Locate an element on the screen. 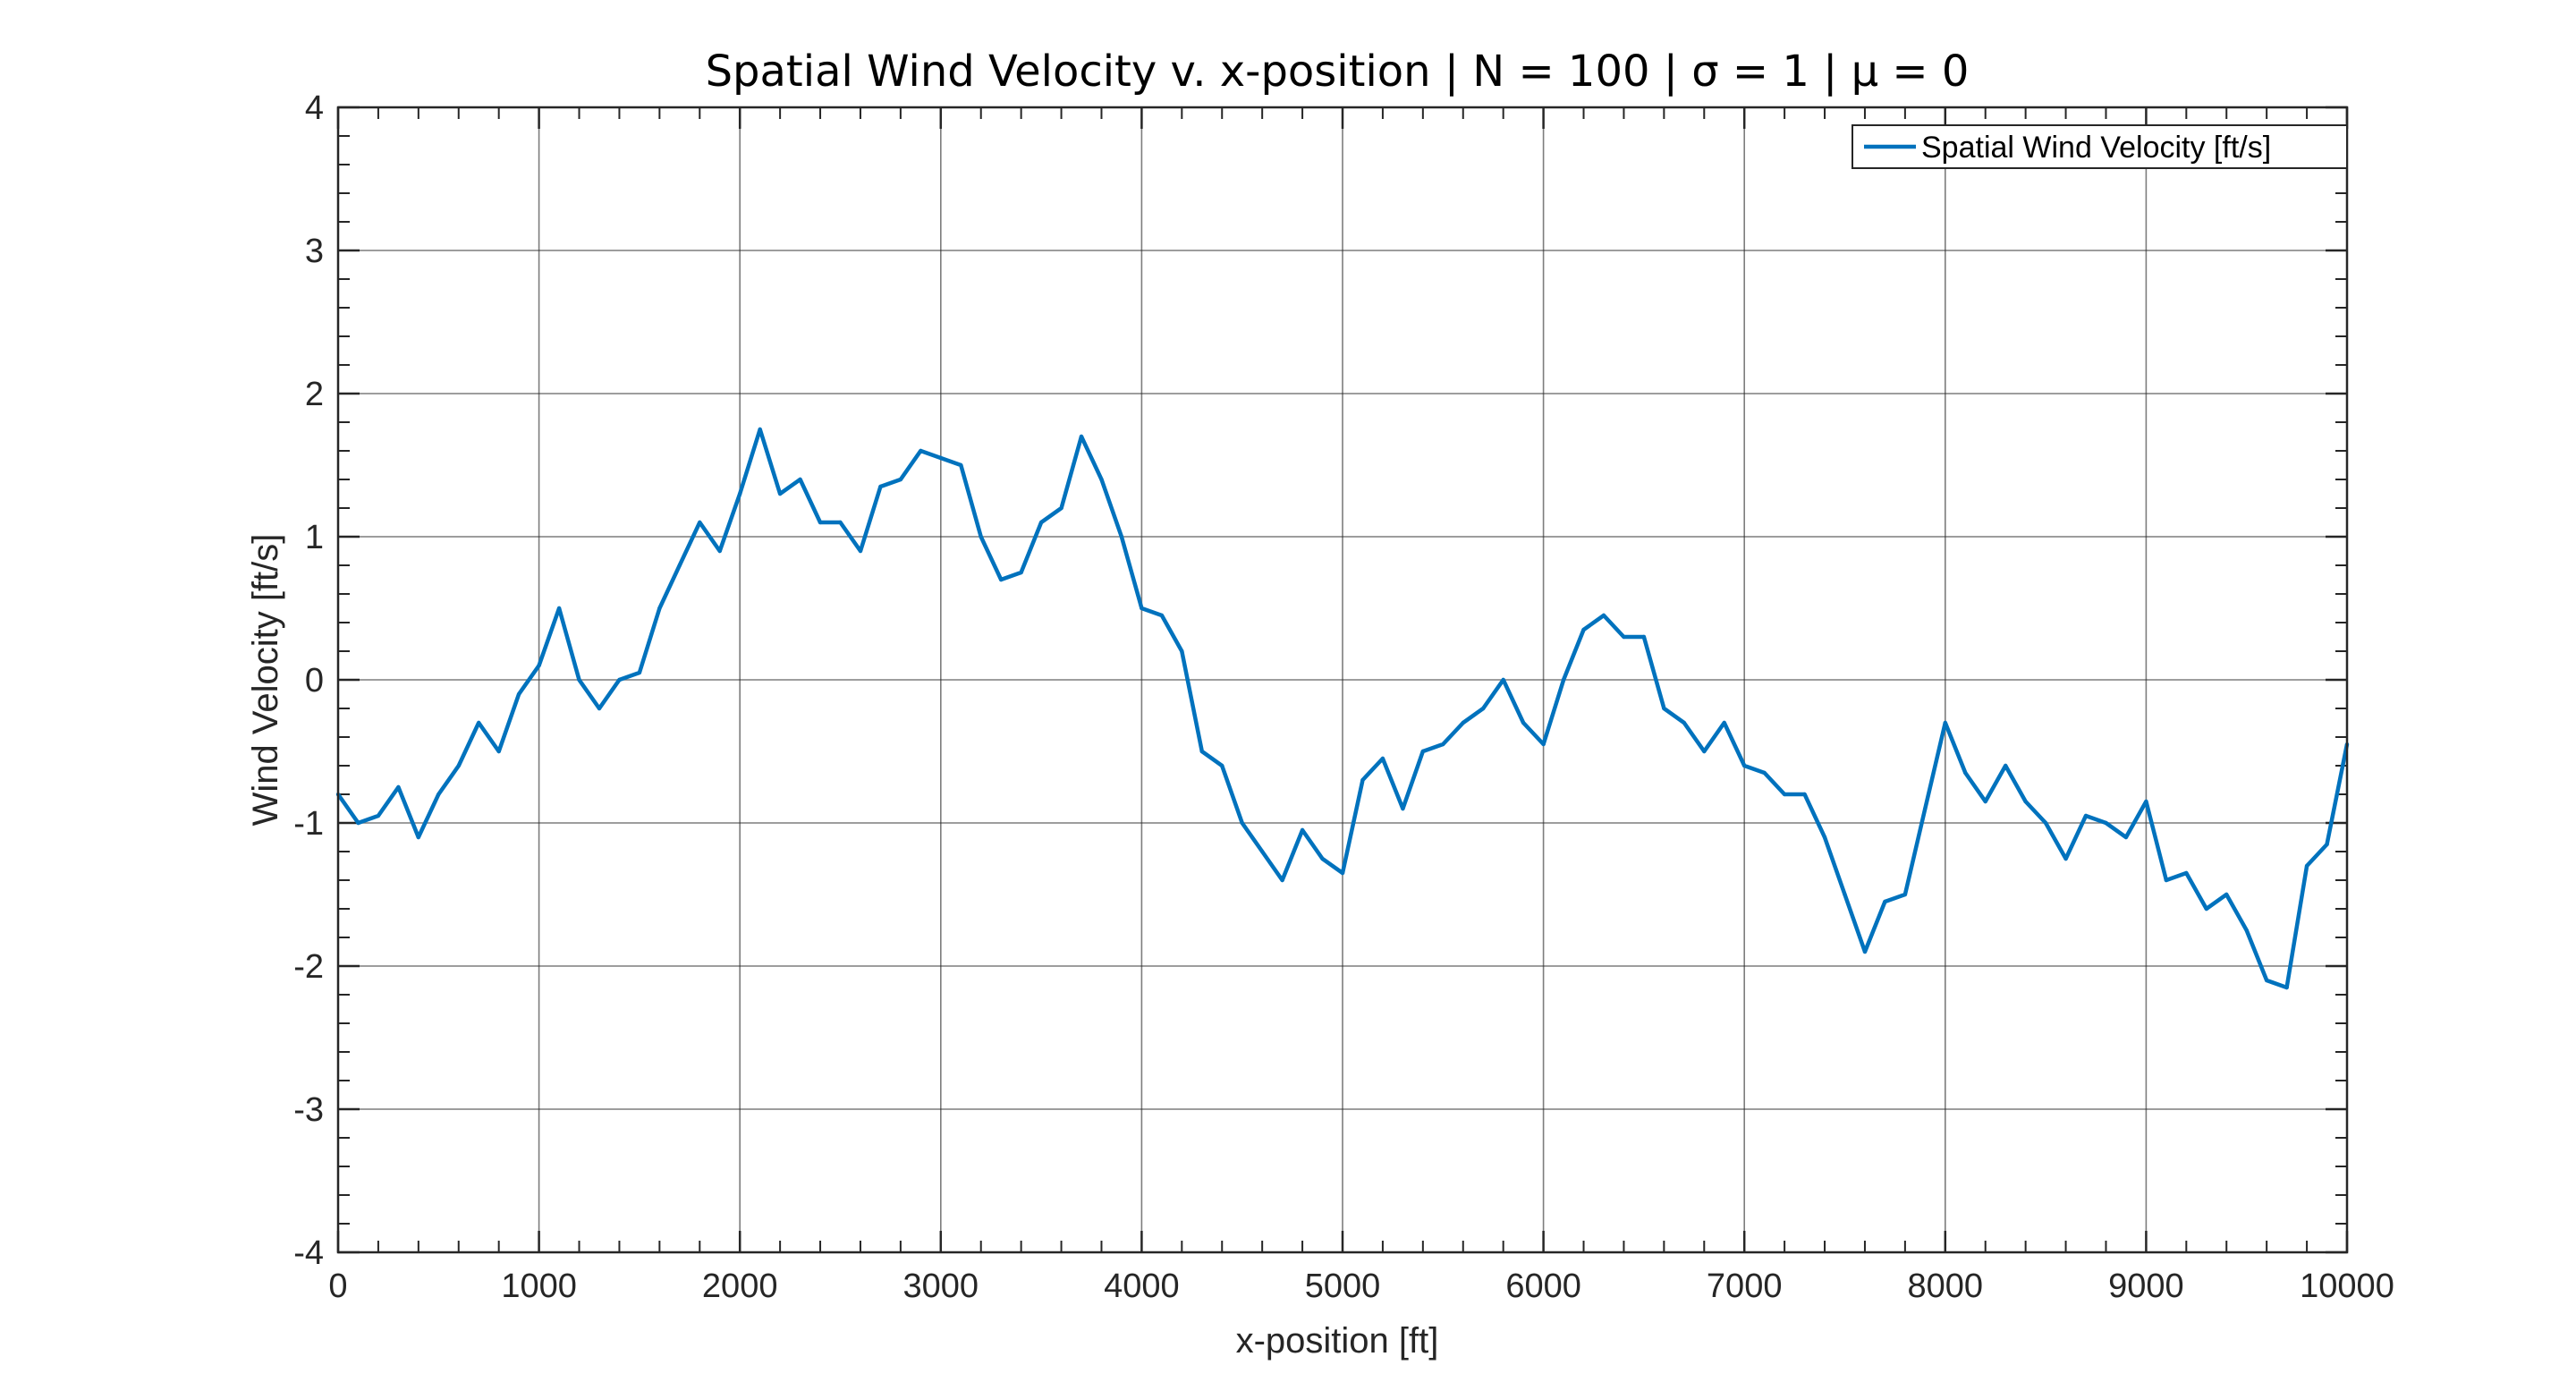 The image size is (2576, 1399). y-tick-label: 2 is located at coordinates (314, 394).